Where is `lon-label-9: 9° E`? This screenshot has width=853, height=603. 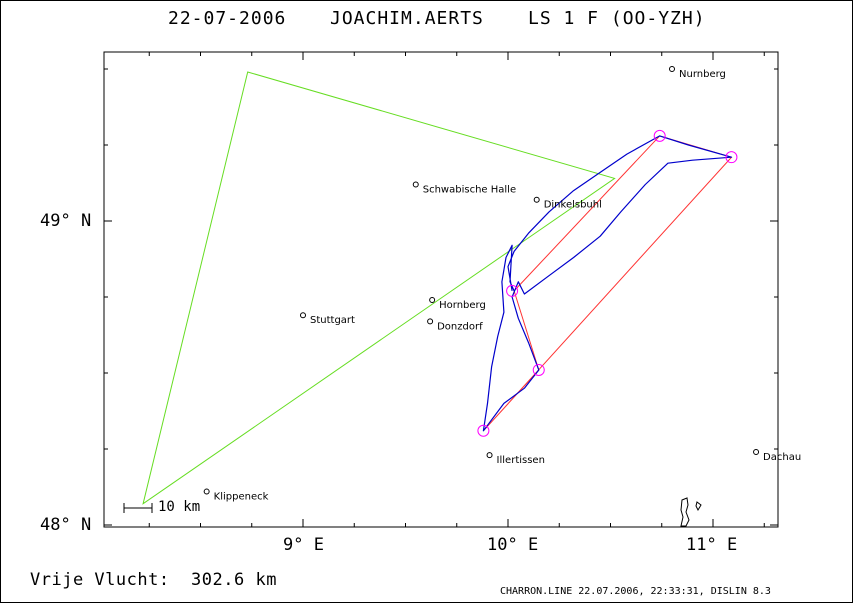
lon-label-9: 9° E is located at coordinates (303, 545).